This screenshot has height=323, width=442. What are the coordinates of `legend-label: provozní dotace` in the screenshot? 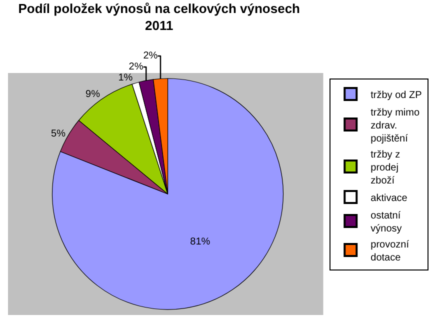 It's located at (390, 251).